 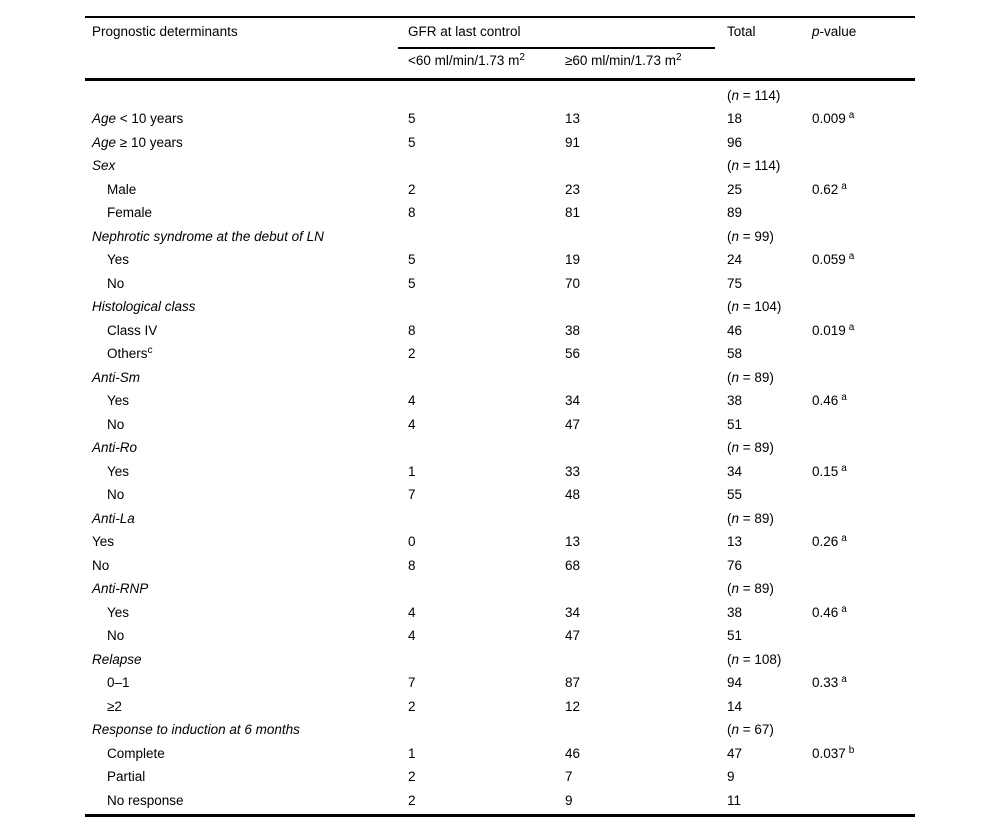 I want to click on table-row: No response 2 9 11, so click(x=500, y=801).